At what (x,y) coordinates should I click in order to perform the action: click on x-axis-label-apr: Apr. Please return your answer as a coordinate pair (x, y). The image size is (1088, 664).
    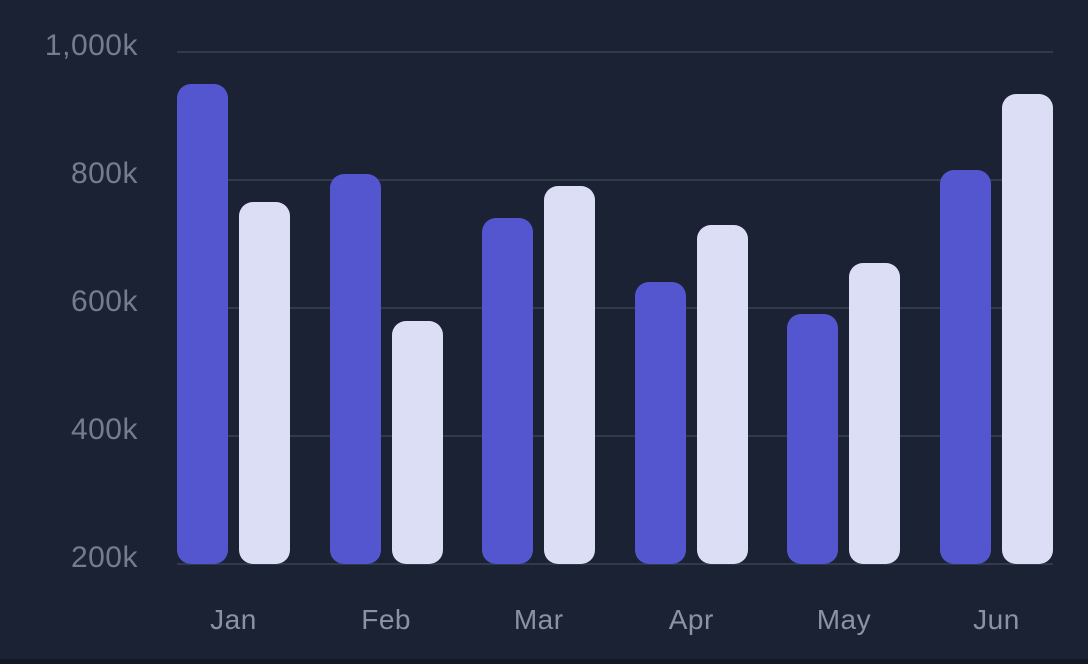
    Looking at the image, I should click on (691, 619).